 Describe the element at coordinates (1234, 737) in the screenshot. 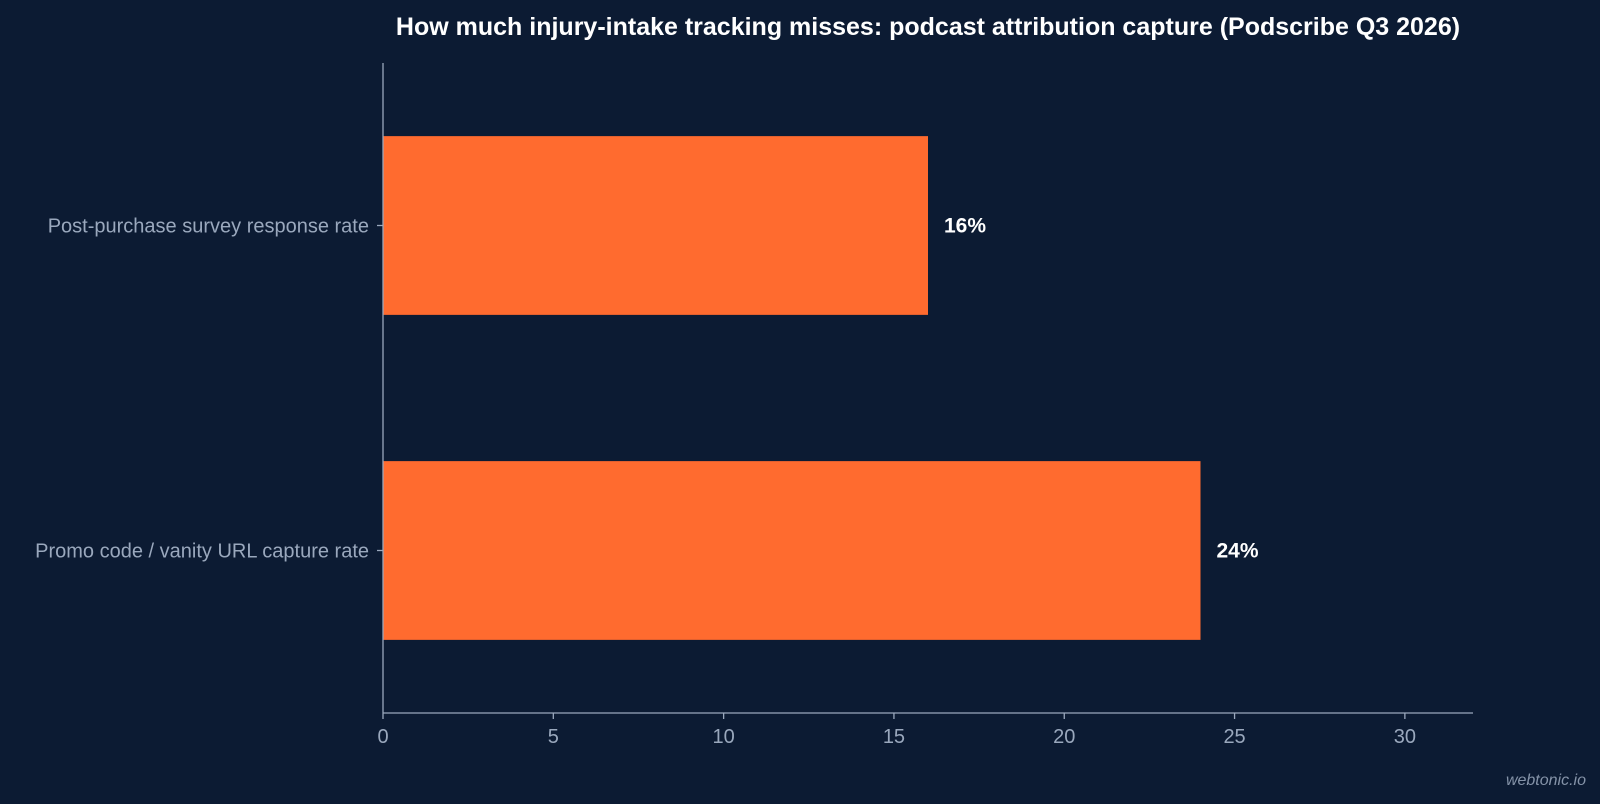

I see `x-tick-label-25: 25` at that location.